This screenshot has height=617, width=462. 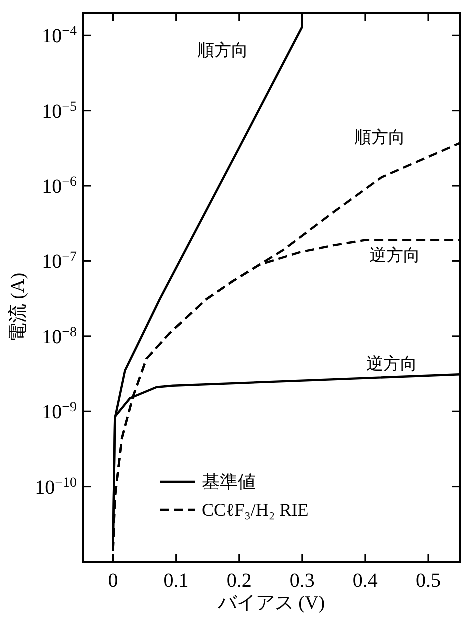 I want to click on y-axis-title: 電流 (A), so click(x=18, y=307).